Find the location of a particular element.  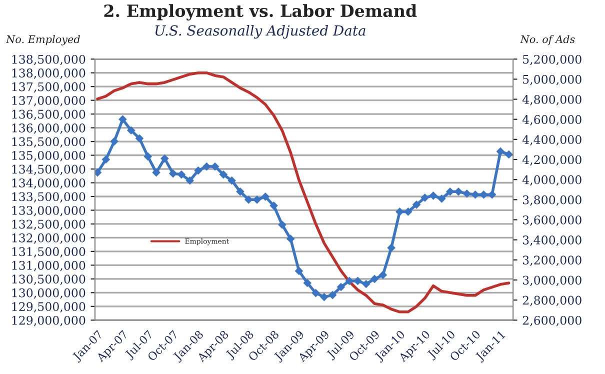

y-tick-label: 134,000,000 is located at coordinates (49, 183).